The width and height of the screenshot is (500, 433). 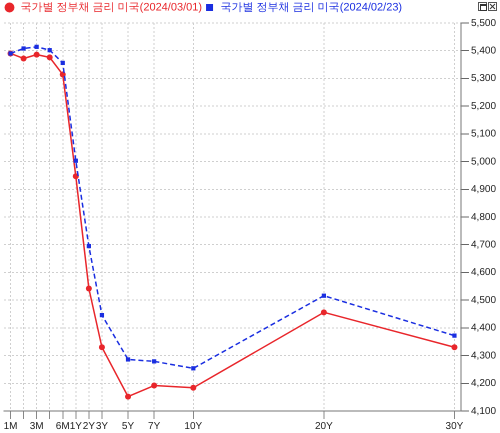 What do you see at coordinates (483, 300) in the screenshot?
I see `y-tick-label: 4,500` at bounding box center [483, 300].